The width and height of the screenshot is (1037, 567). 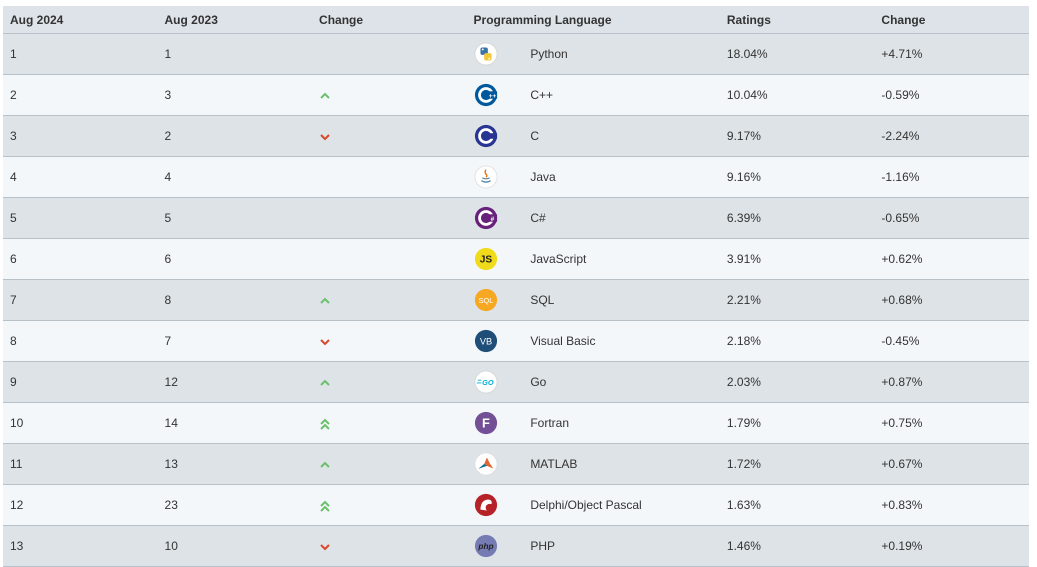 What do you see at coordinates (951, 136) in the screenshot?
I see `rating-change-cell: -2.24%` at bounding box center [951, 136].